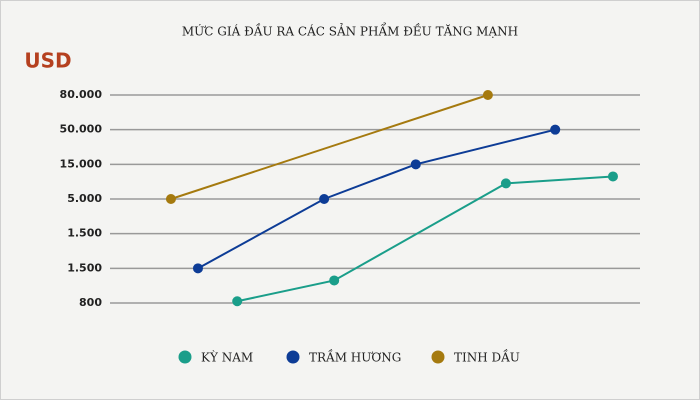  I want to click on legend-label: TINH DẦU, so click(487, 356).